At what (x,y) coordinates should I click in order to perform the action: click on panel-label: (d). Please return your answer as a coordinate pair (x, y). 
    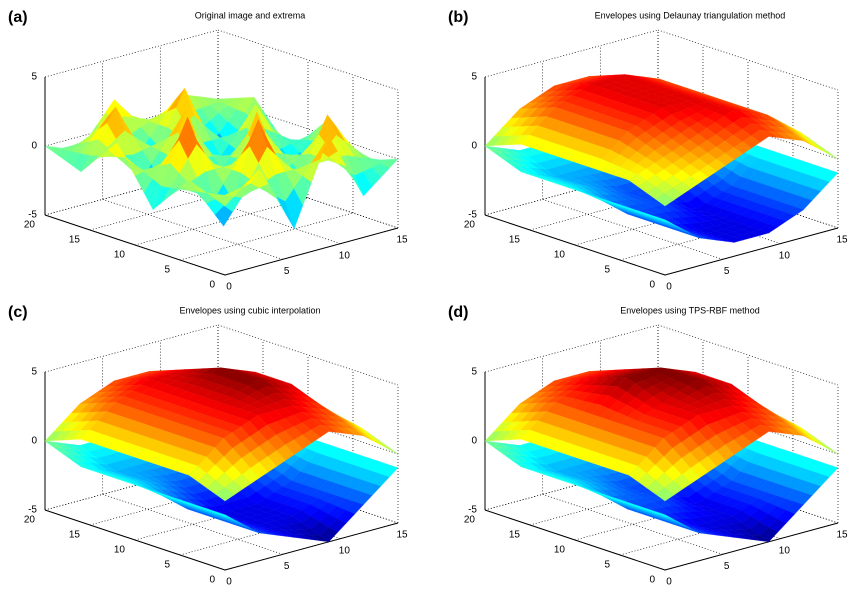
    Looking at the image, I should click on (458, 312).